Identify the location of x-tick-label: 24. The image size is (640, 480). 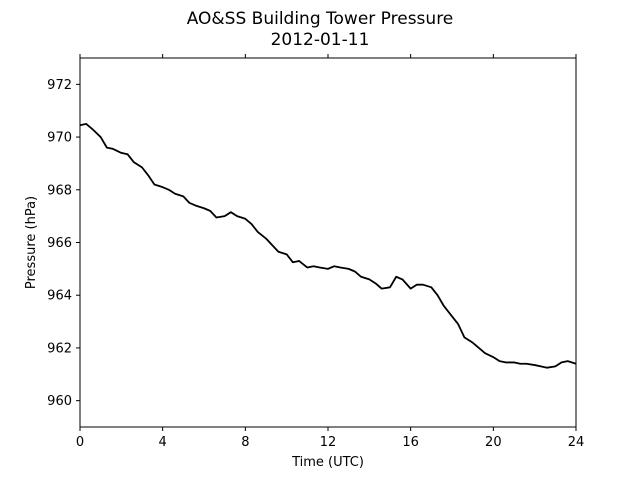
(576, 442).